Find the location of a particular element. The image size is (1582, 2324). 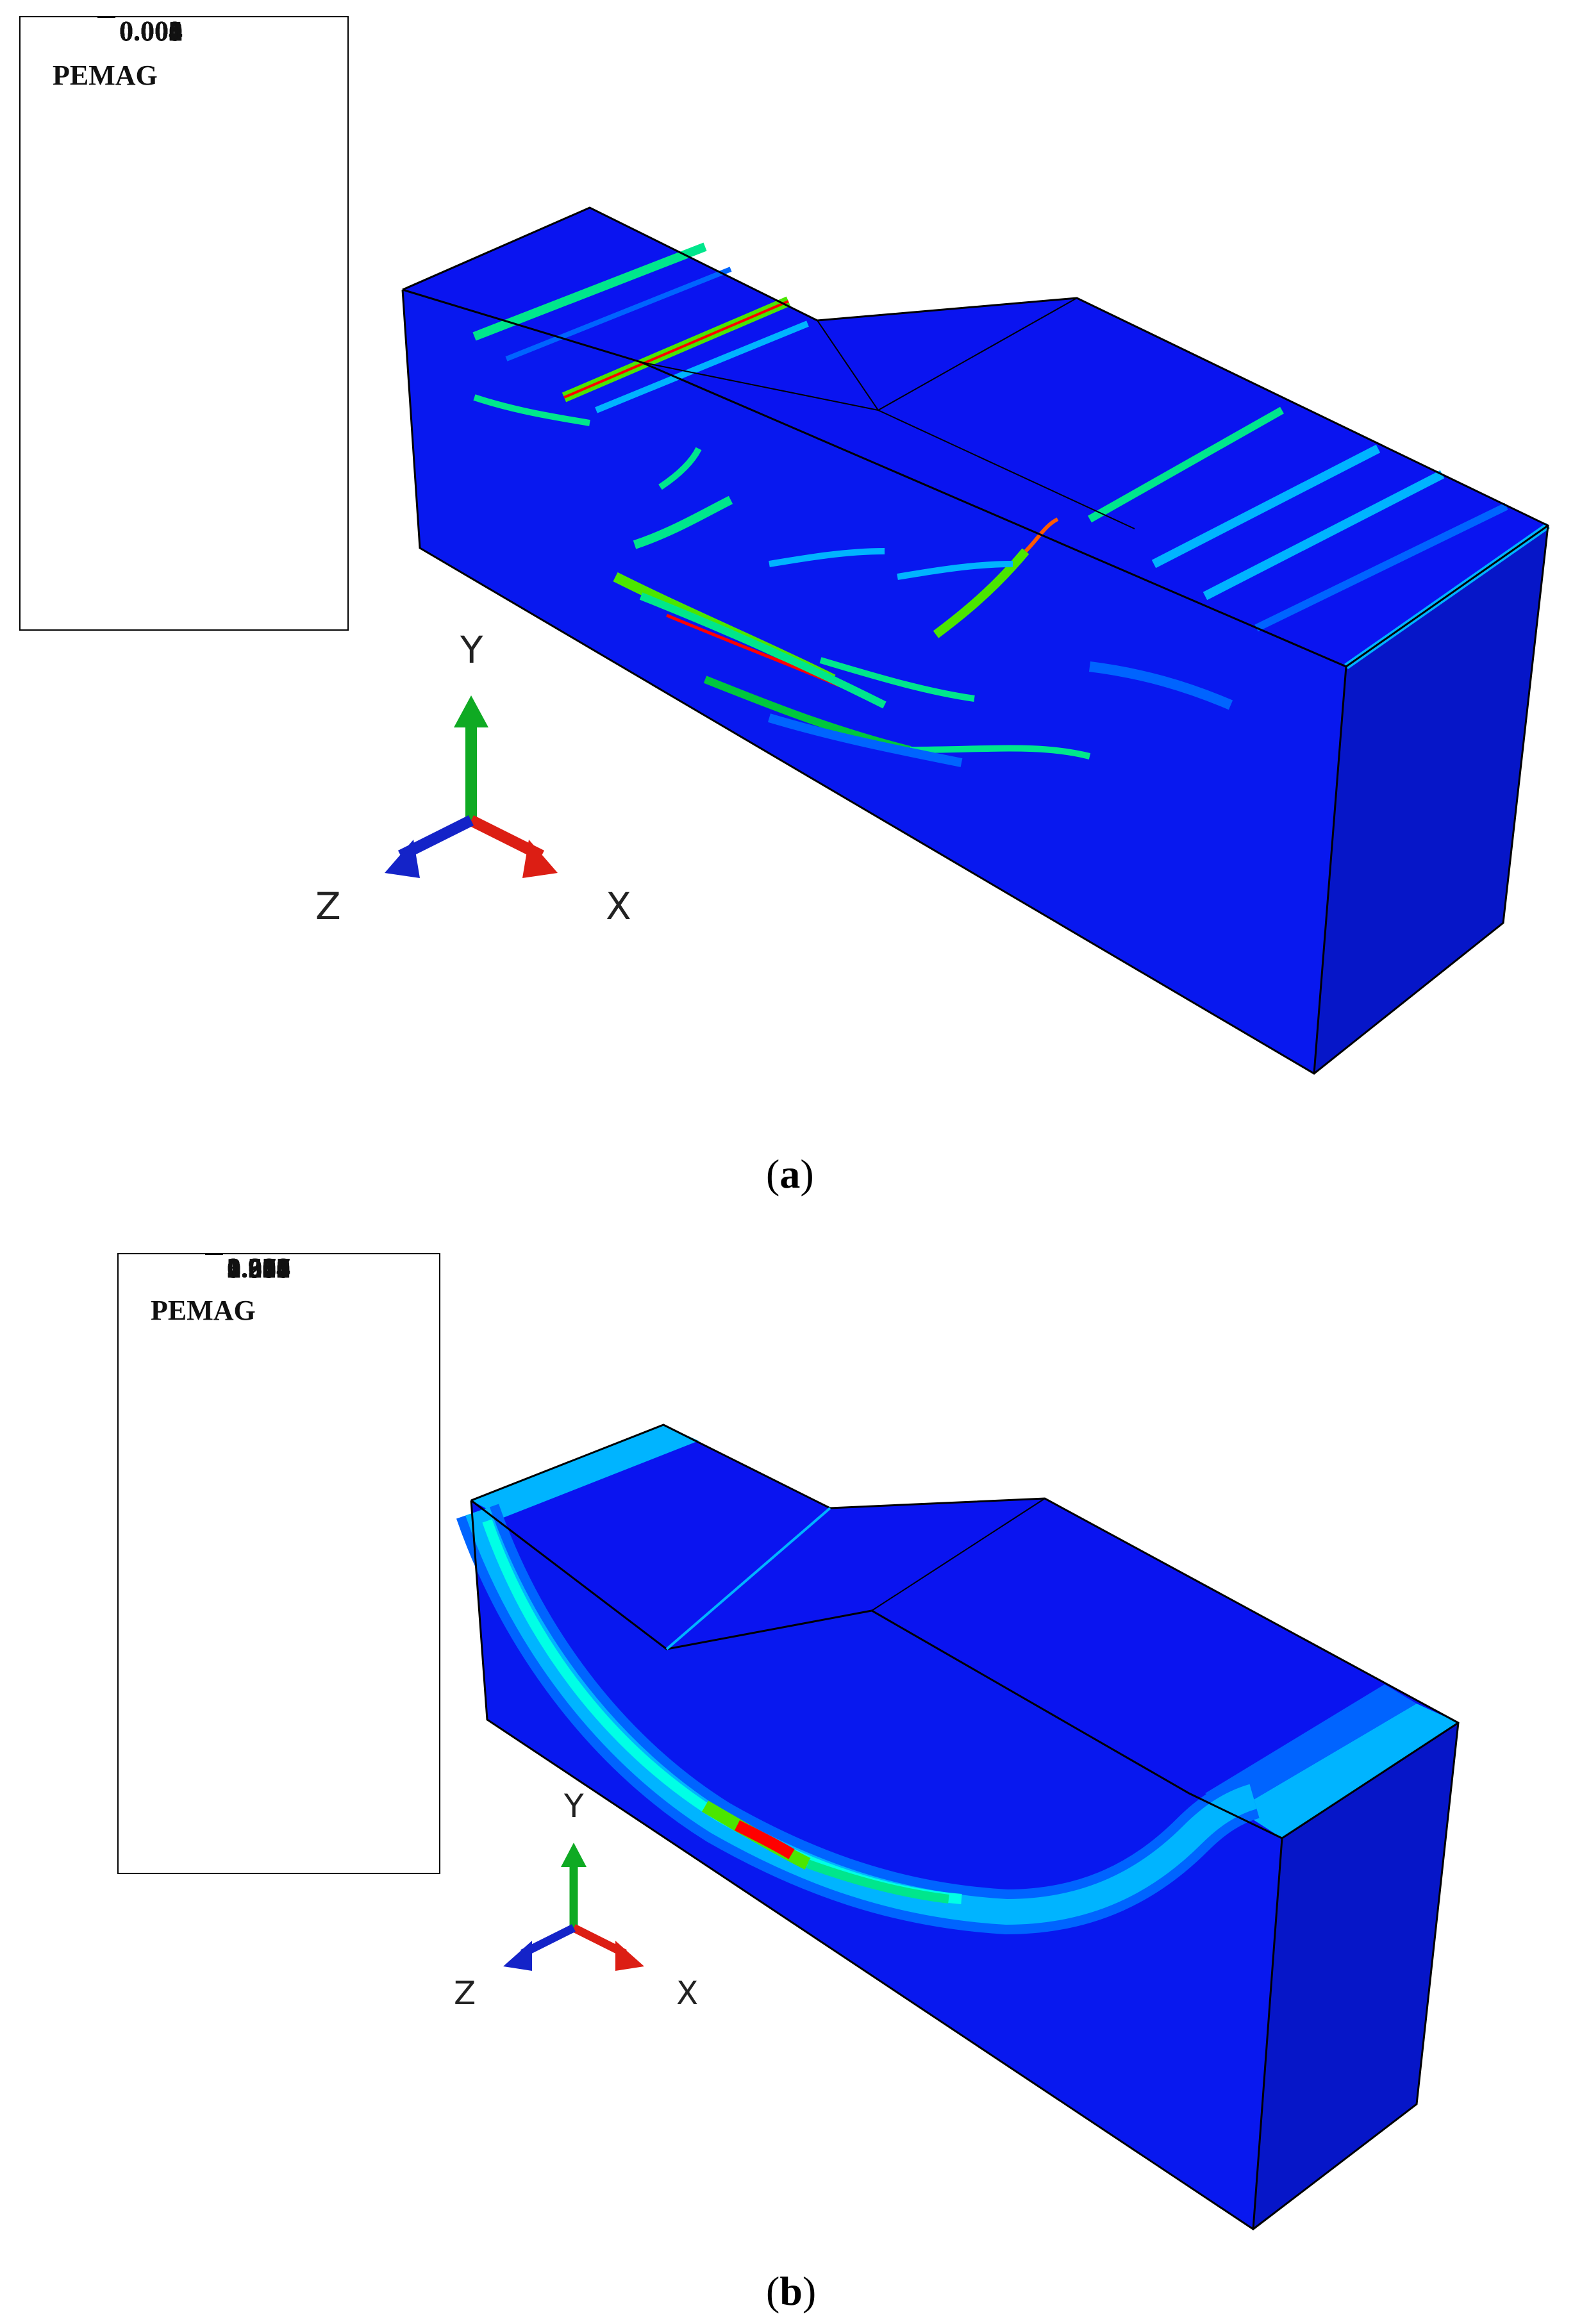

legend-value: 3.587 is located at coordinates (258, 1268).